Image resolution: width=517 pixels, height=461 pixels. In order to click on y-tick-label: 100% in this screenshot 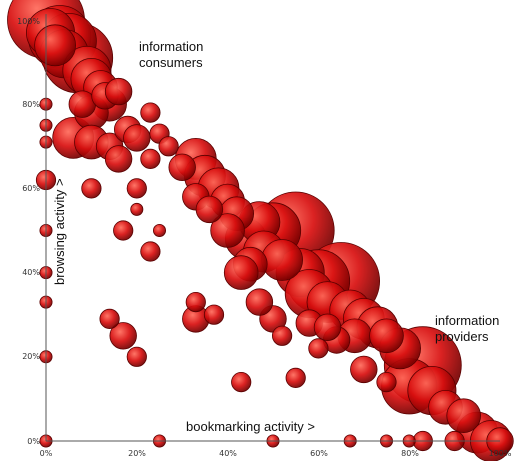, I will do `click(28, 21)`.